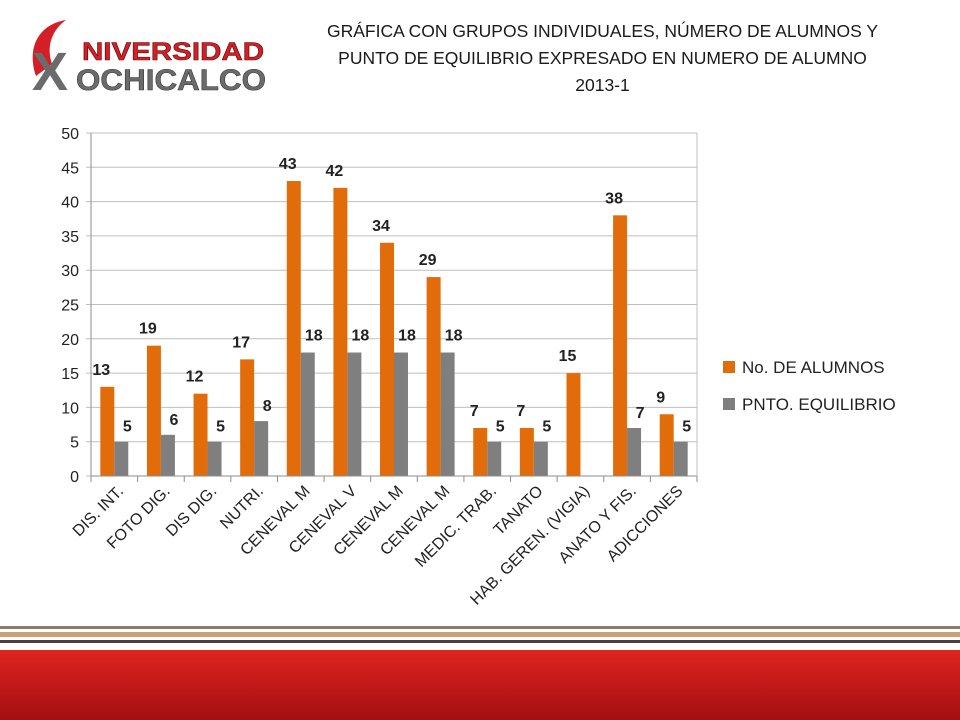 This screenshot has height=720, width=960. I want to click on logo-line-1: NIVERSIDAD, so click(173, 52).